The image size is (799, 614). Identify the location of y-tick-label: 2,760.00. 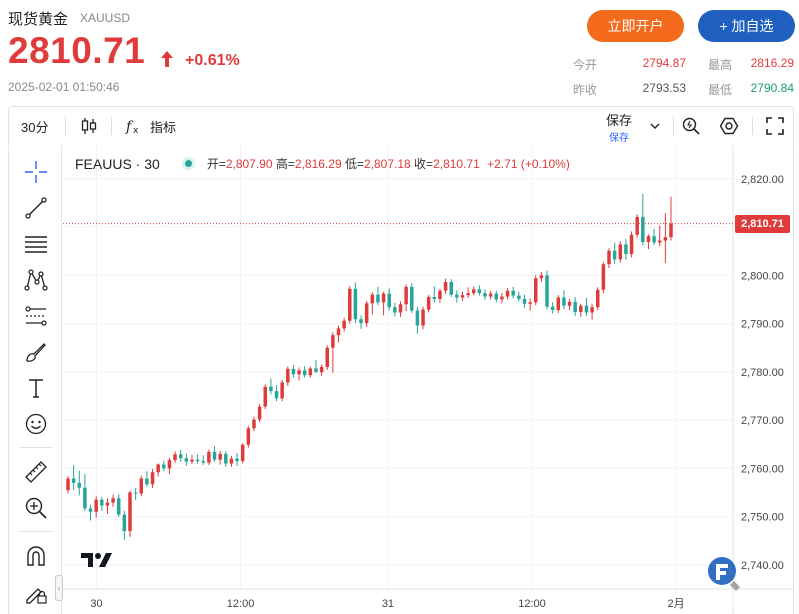
(762, 469).